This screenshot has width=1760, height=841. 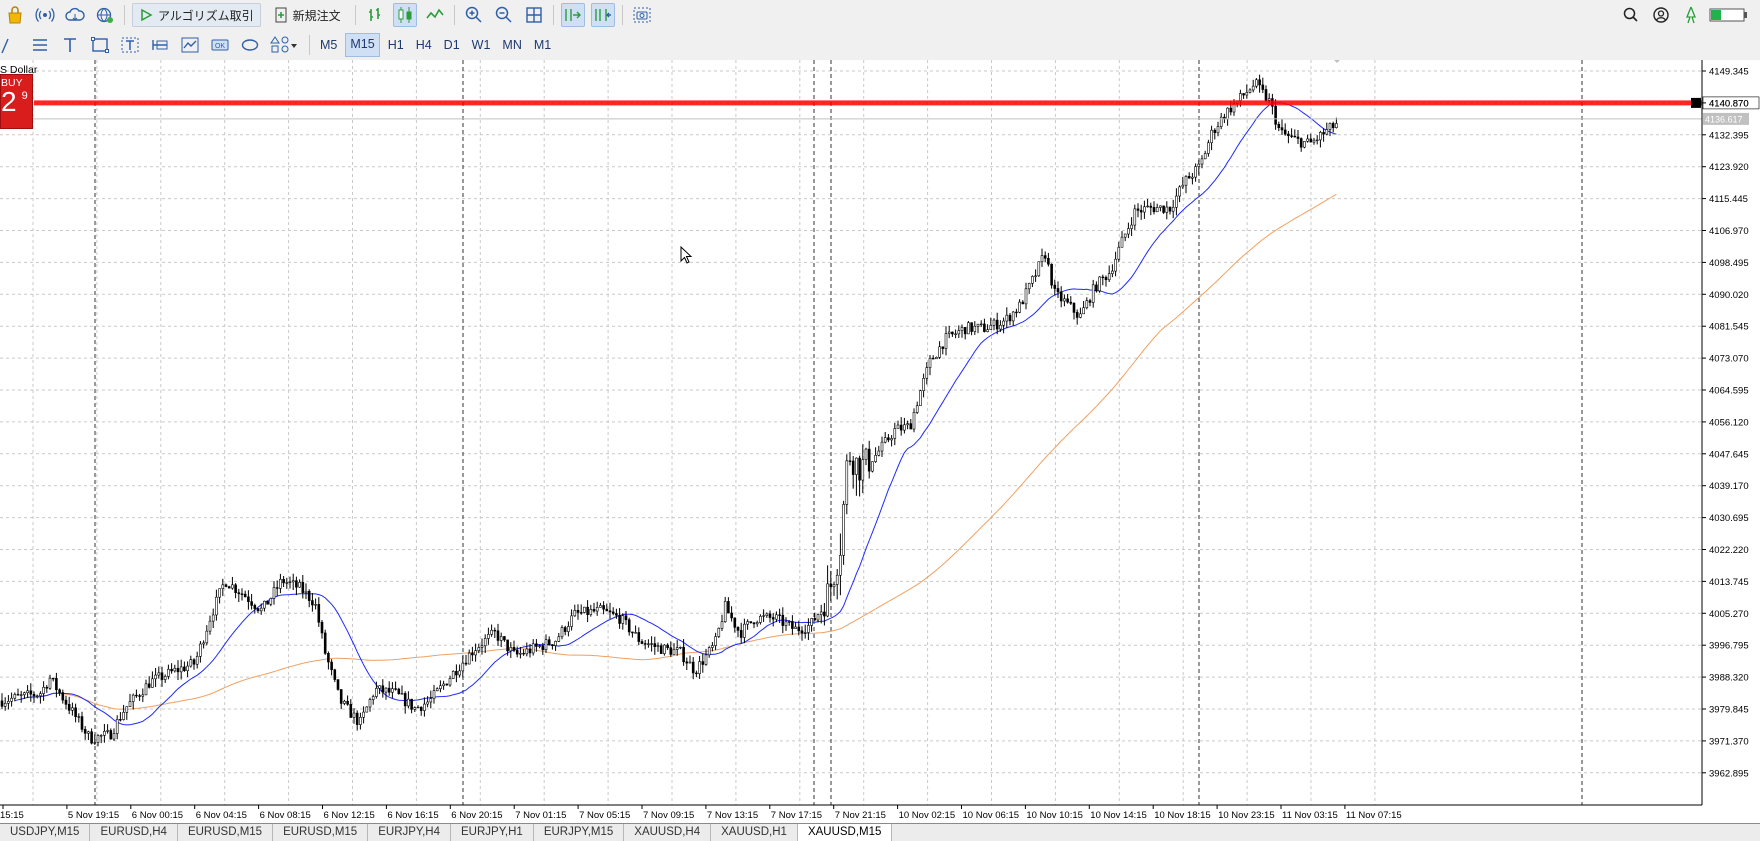 I want to click on chart-tab: EURUSD,H4, so click(x=134, y=832).